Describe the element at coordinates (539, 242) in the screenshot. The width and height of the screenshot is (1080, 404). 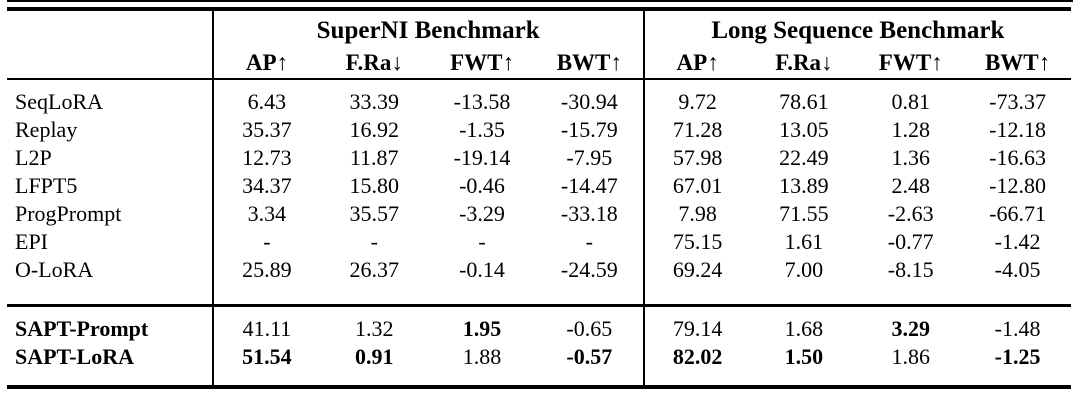
I see `table-row: EPI - - - - 75.15 1.61 -0.77 -1.42` at that location.